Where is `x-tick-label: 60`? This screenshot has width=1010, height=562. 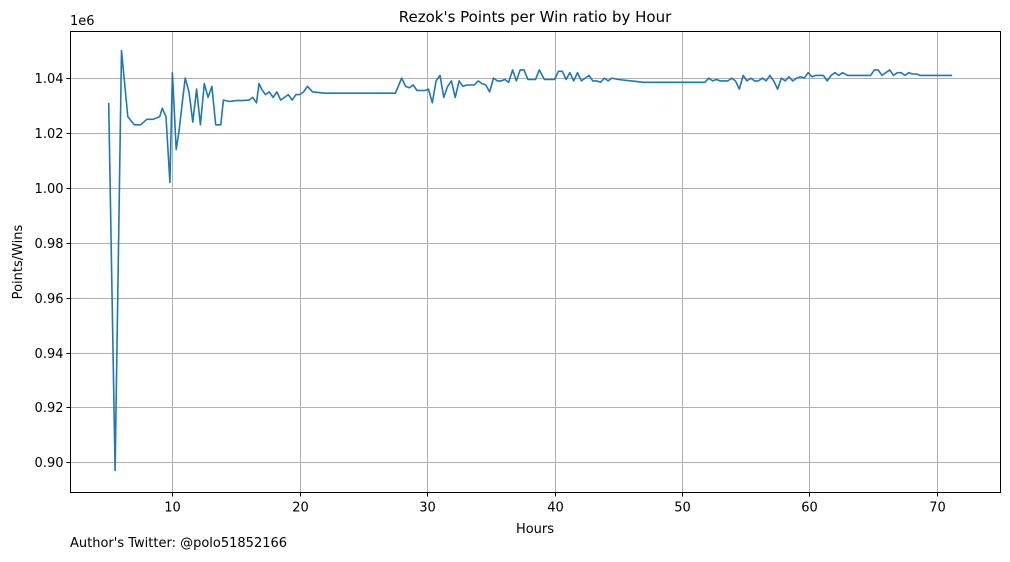
x-tick-label: 60 is located at coordinates (809, 508).